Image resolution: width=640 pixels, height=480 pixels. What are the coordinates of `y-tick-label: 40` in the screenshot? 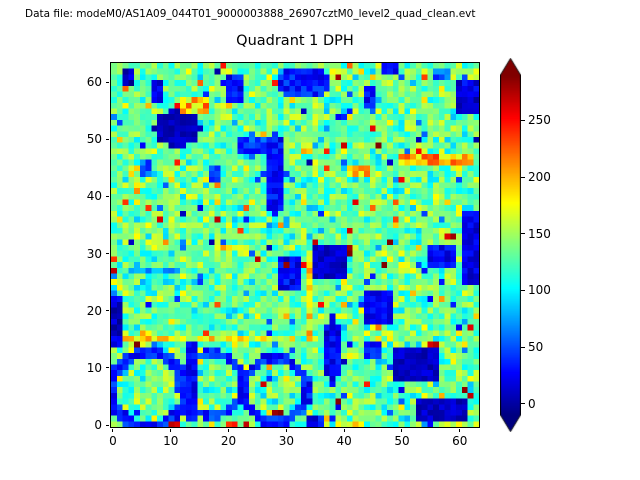 It's located at (94, 196).